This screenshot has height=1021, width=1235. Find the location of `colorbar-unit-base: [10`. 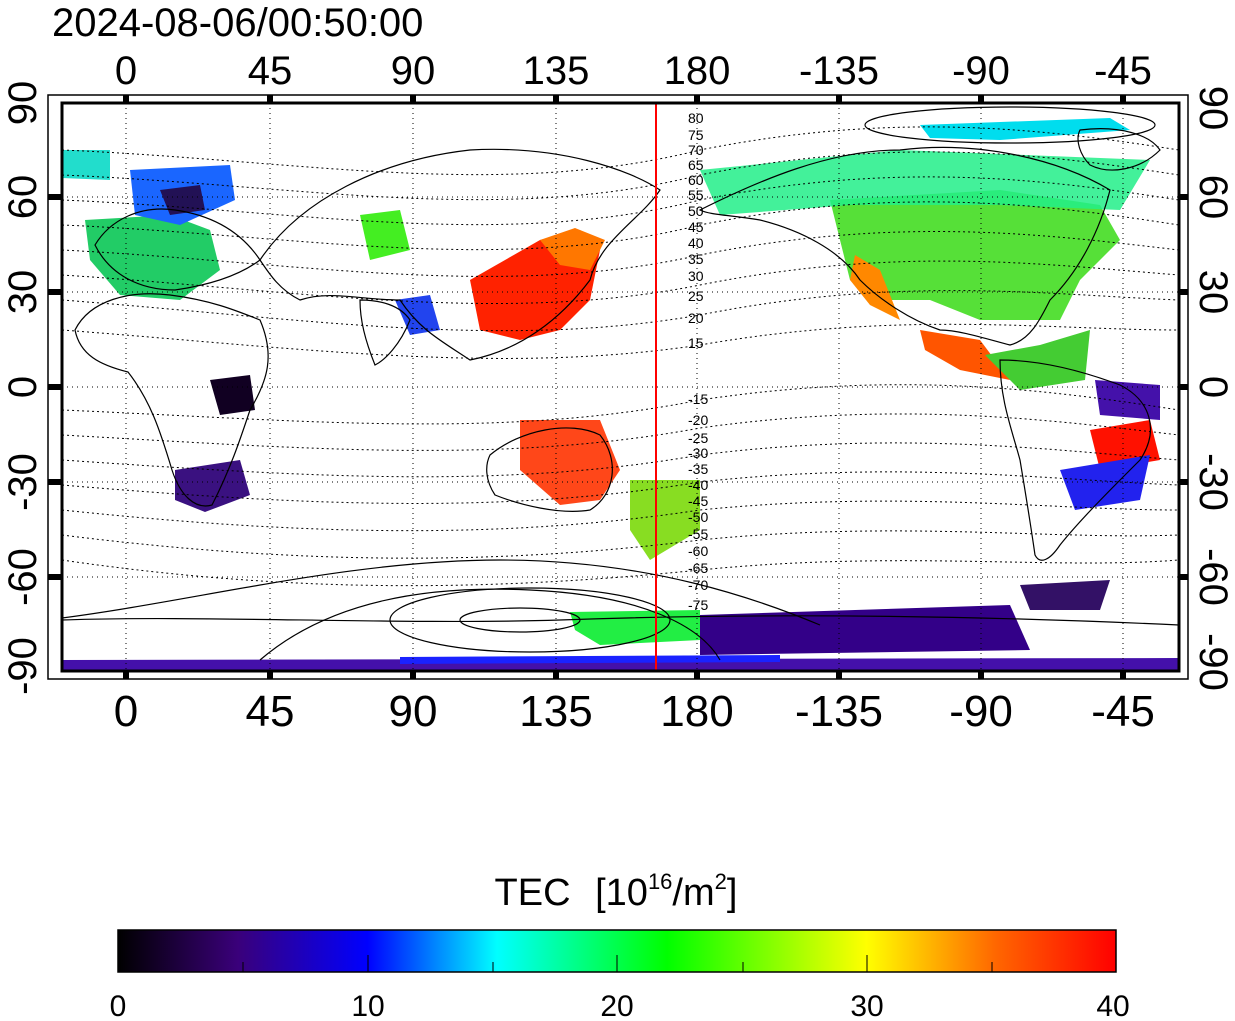

colorbar-unit-base: [10 is located at coordinates (621, 893).